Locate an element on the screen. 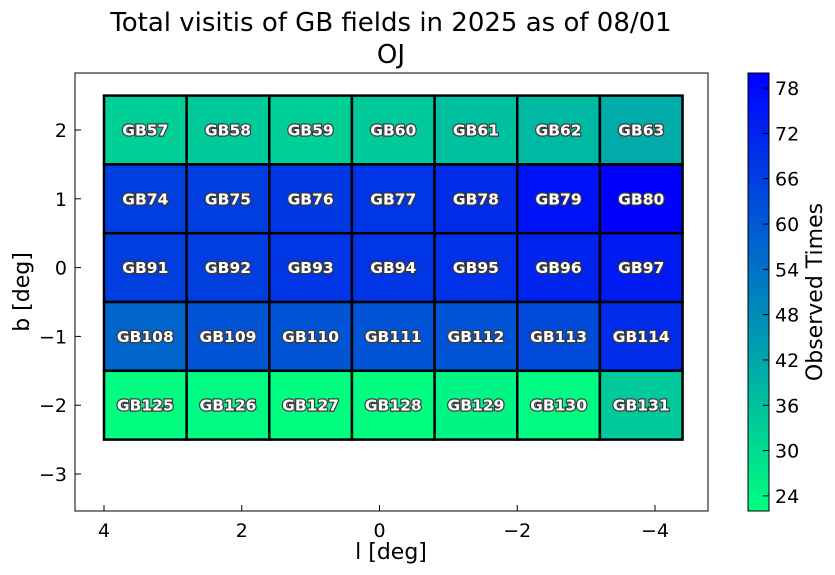 This screenshot has width=835, height=575. cell-label: GB59 is located at coordinates (311, 131).